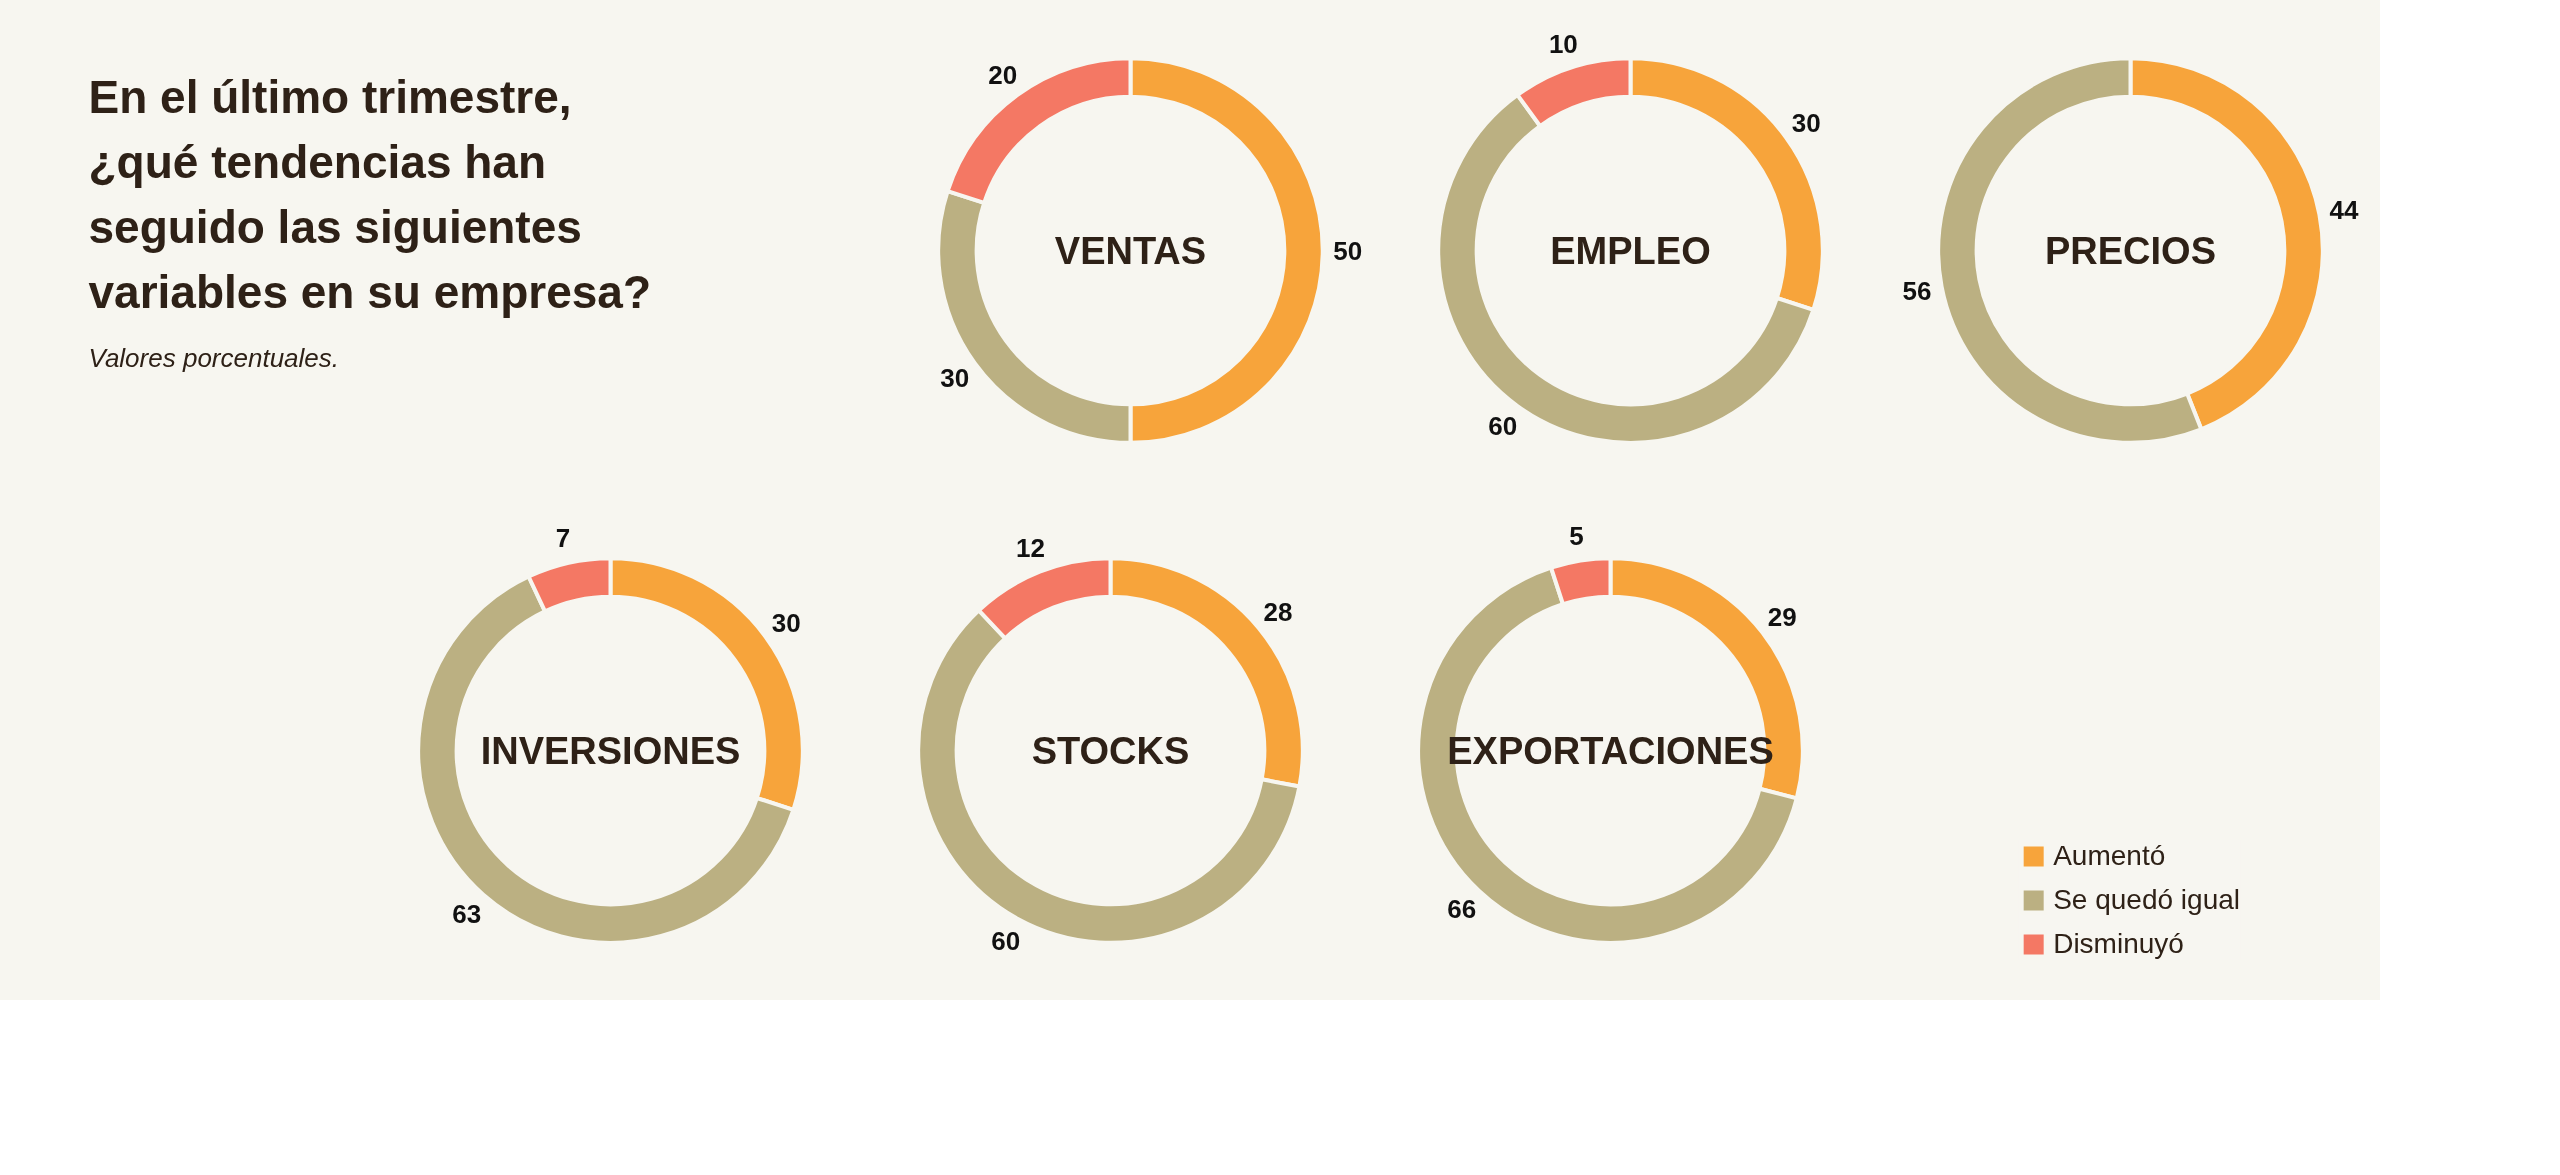 The image size is (2560, 1175). I want to click on text: STOCKS, so click(1110, 750).